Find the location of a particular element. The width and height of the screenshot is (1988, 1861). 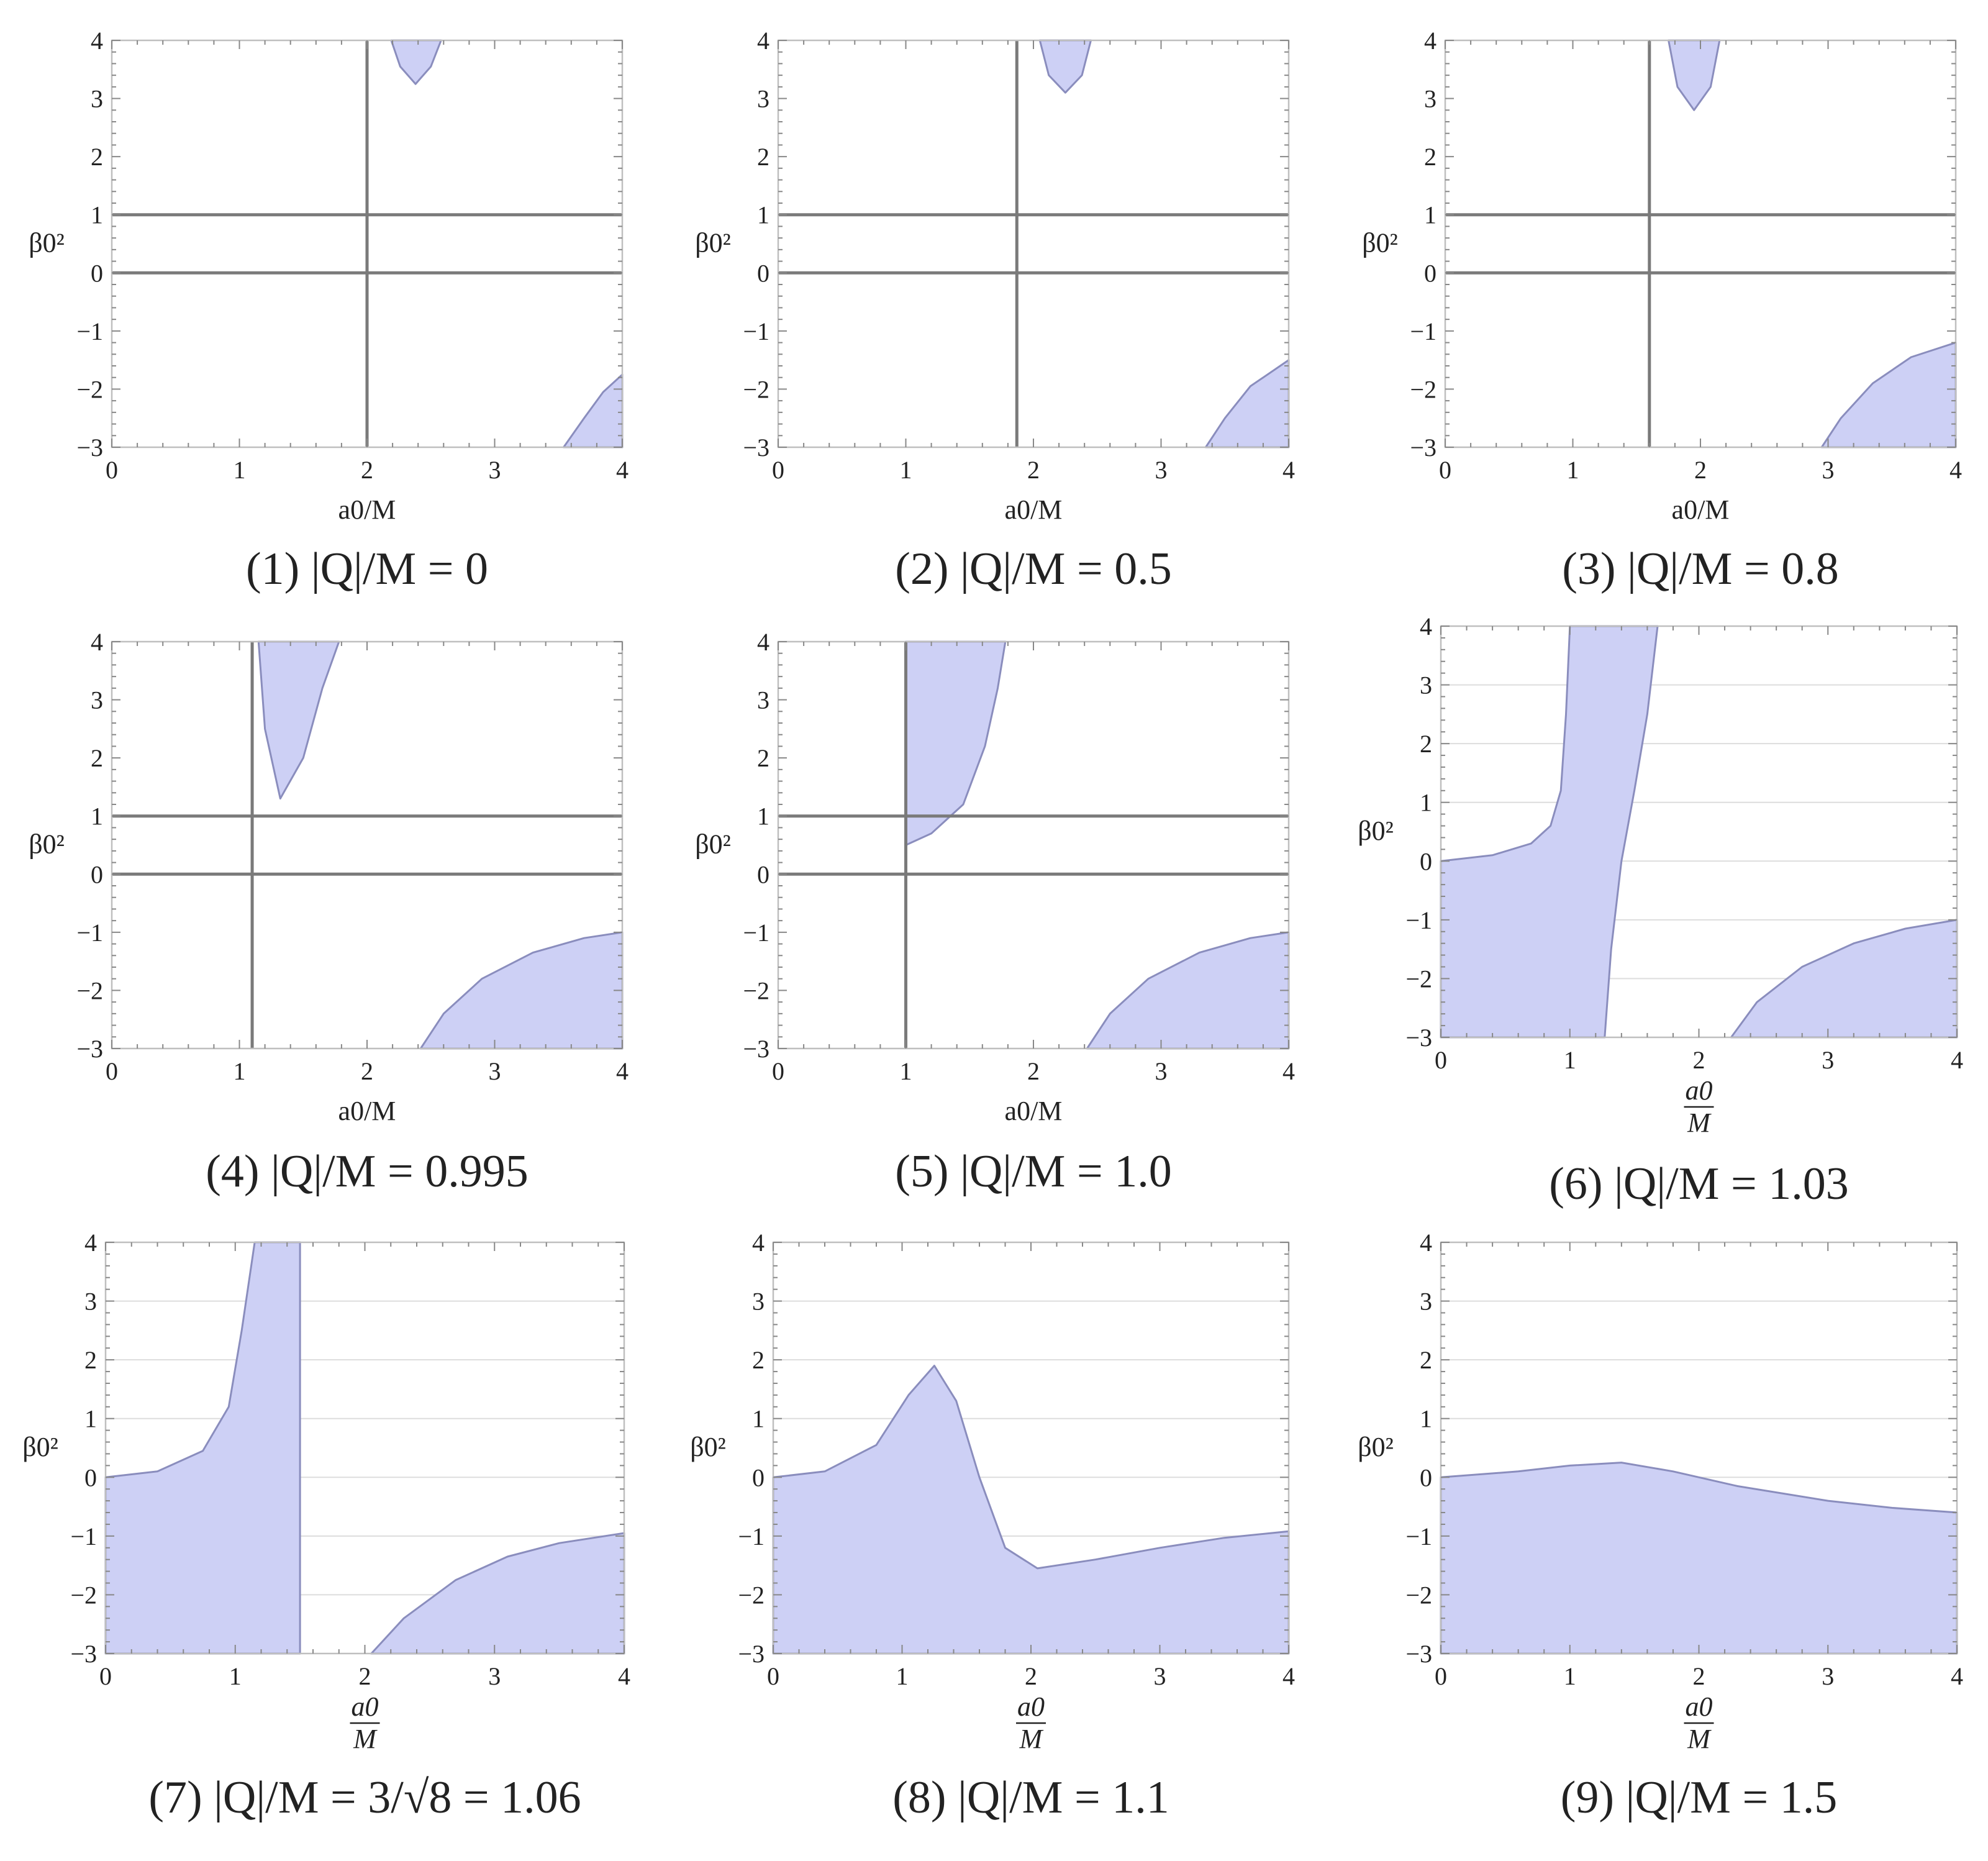

panel-caption: (5) |Q|/M = 1.0 is located at coordinates (1033, 1171).